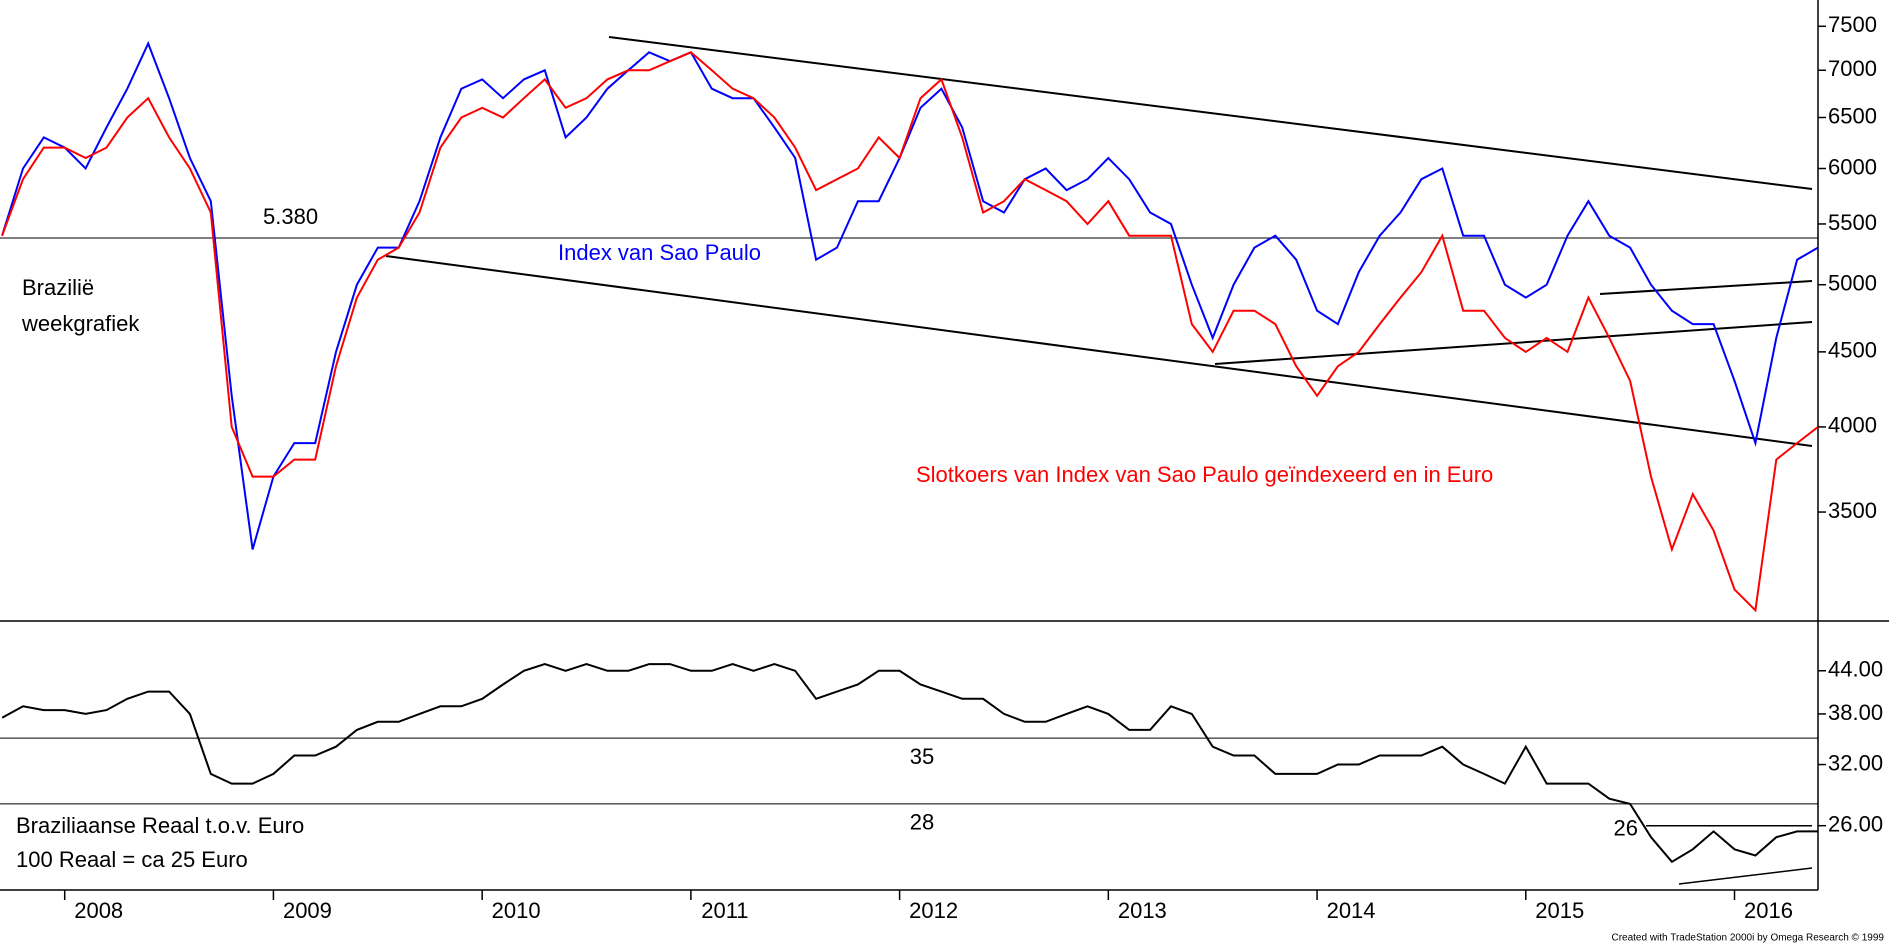 This screenshot has height=945, width=1889. What do you see at coordinates (132, 859) in the screenshot?
I see `annotation: 100 Reaal = ca 25 Euro` at bounding box center [132, 859].